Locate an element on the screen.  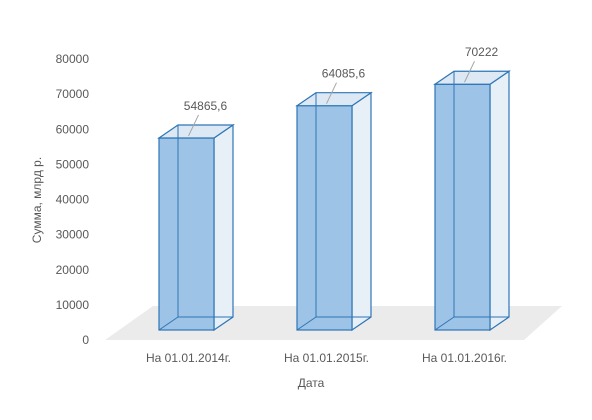
data-label: 70222 is located at coordinates (482, 52).